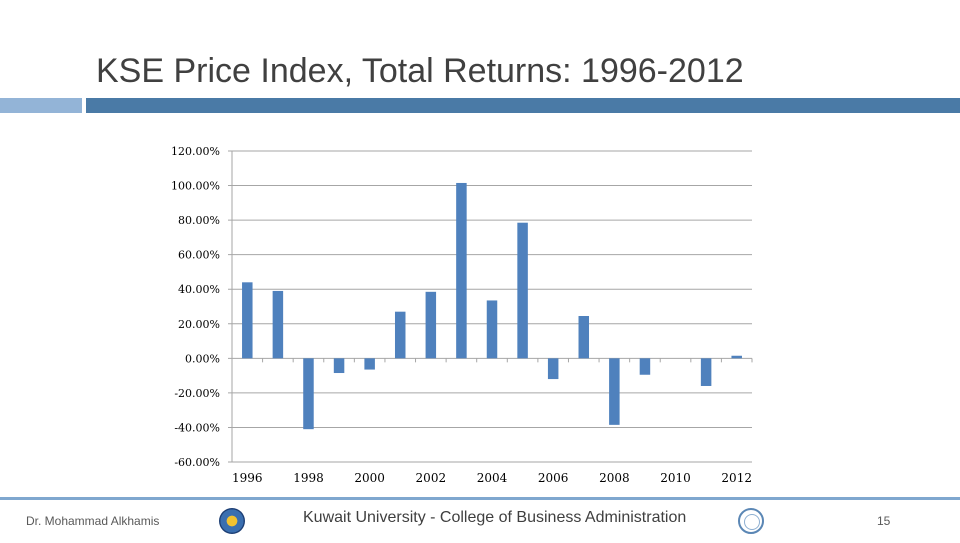 Image resolution: width=960 pixels, height=543 pixels. Describe the element at coordinates (553, 478) in the screenshot. I see `x-tick-label: 2006` at that location.